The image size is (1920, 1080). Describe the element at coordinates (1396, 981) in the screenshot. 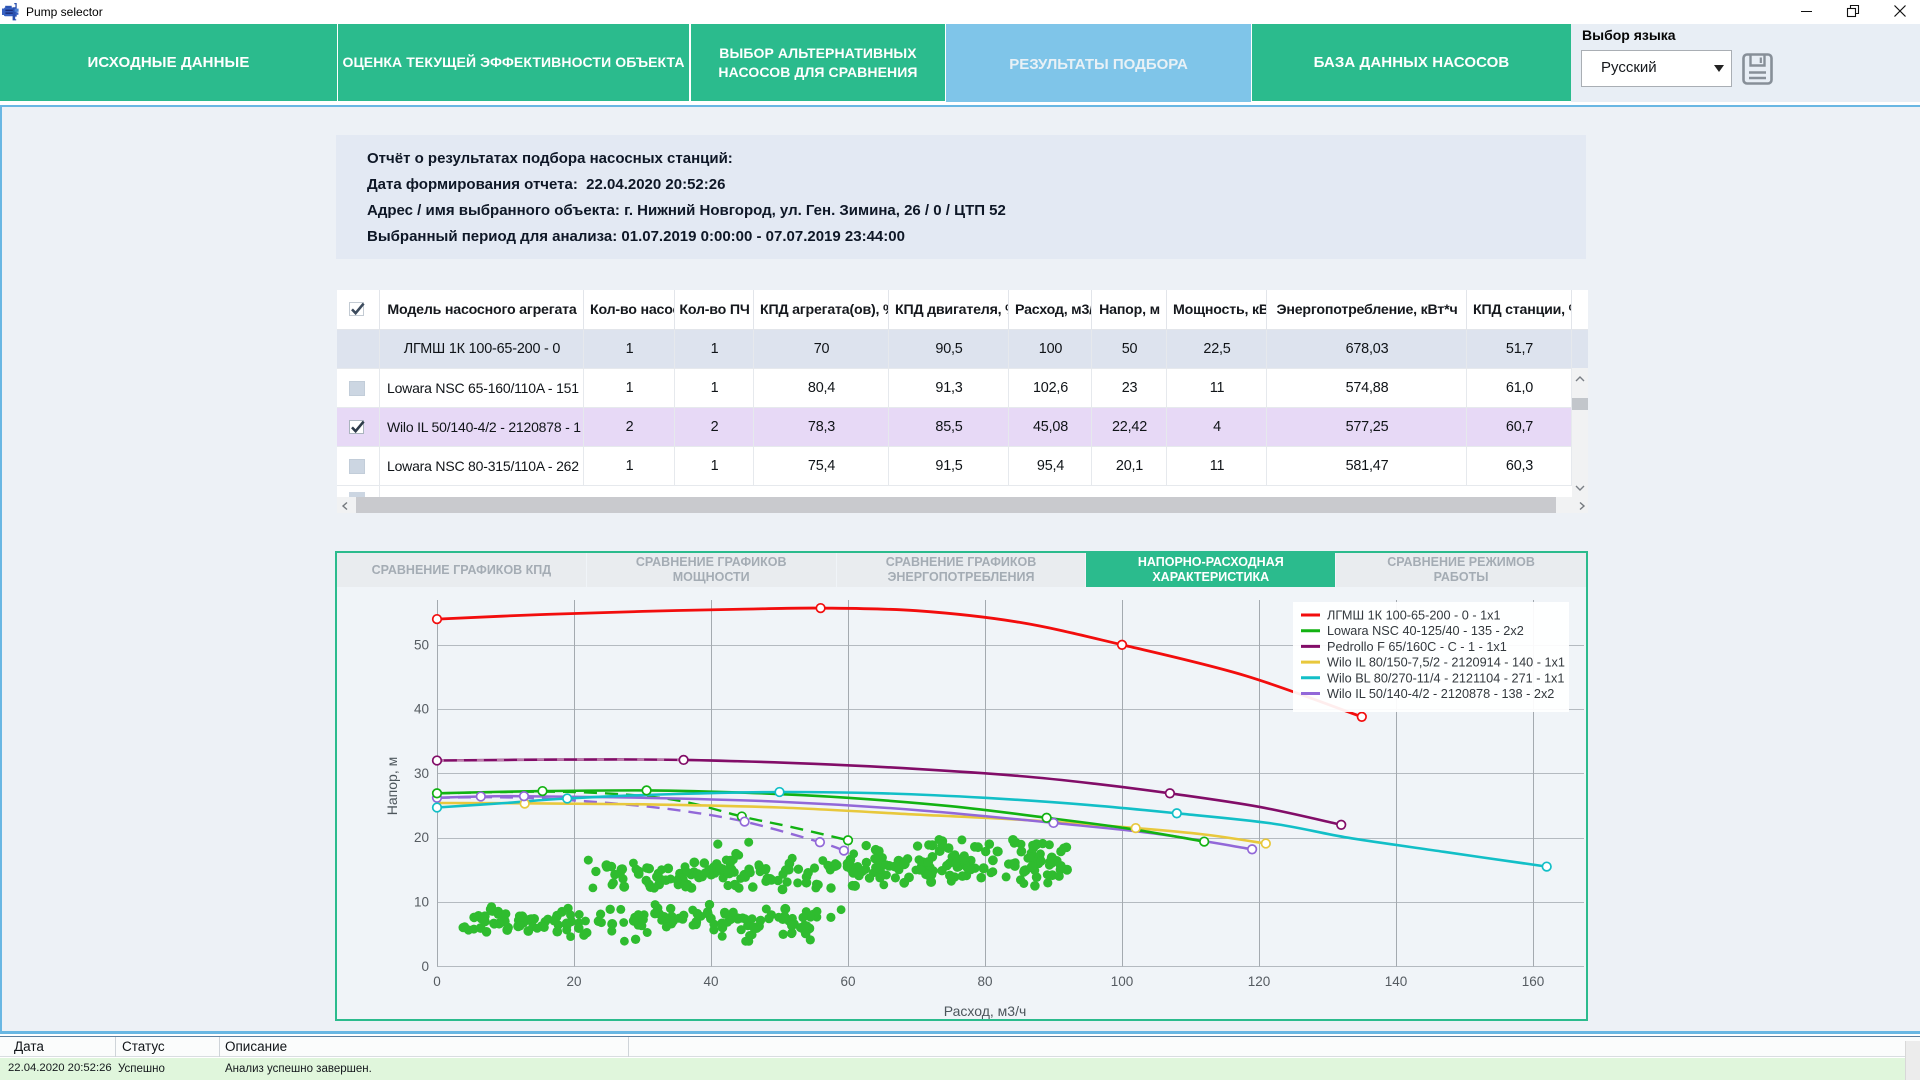

I see `svg-text: 140` at that location.